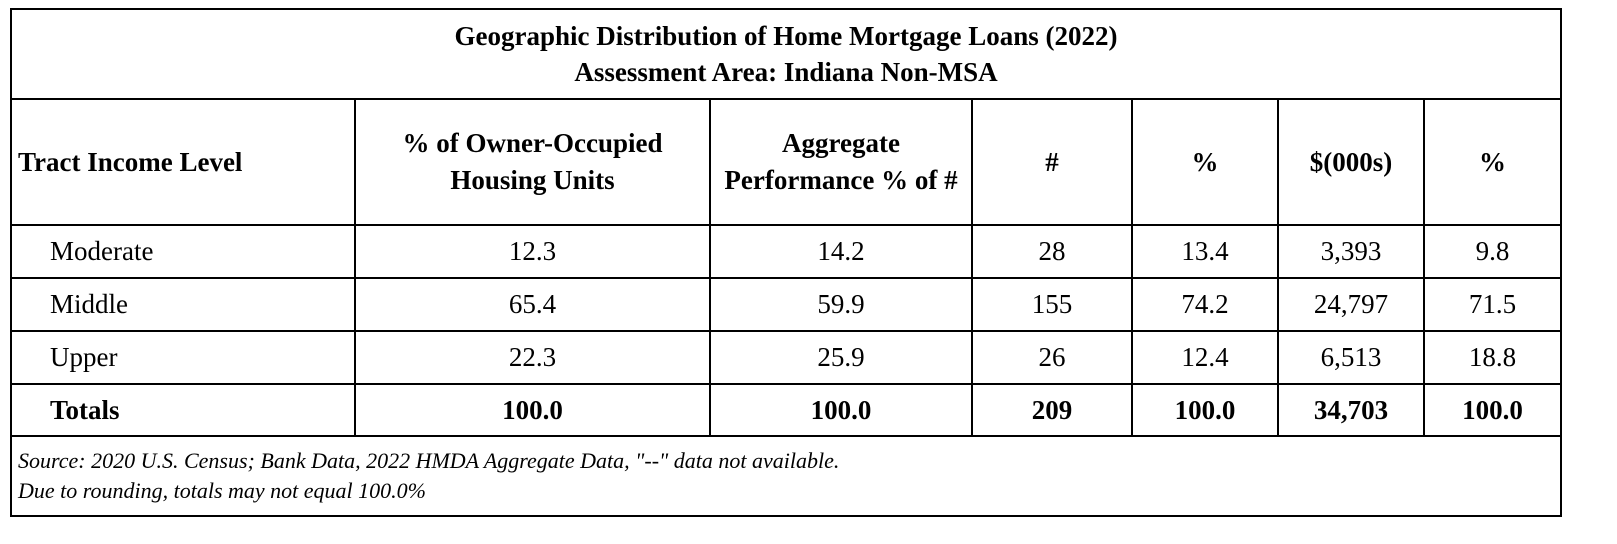 This screenshot has width=1617, height=544. I want to click on cell-owner-occupied: 12.3, so click(532, 251).